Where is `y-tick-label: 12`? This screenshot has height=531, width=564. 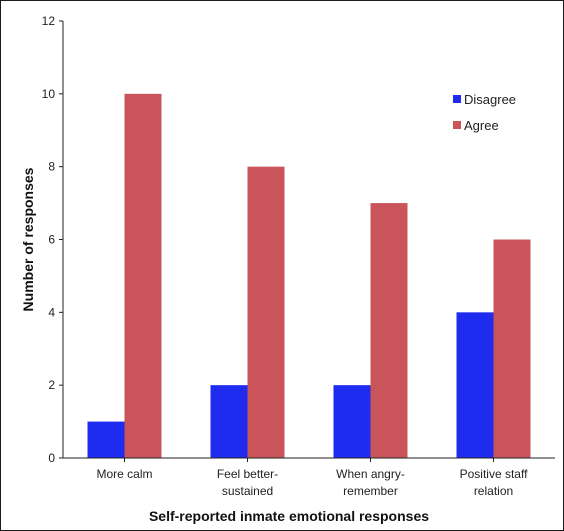 y-tick-label: 12 is located at coordinates (49, 21).